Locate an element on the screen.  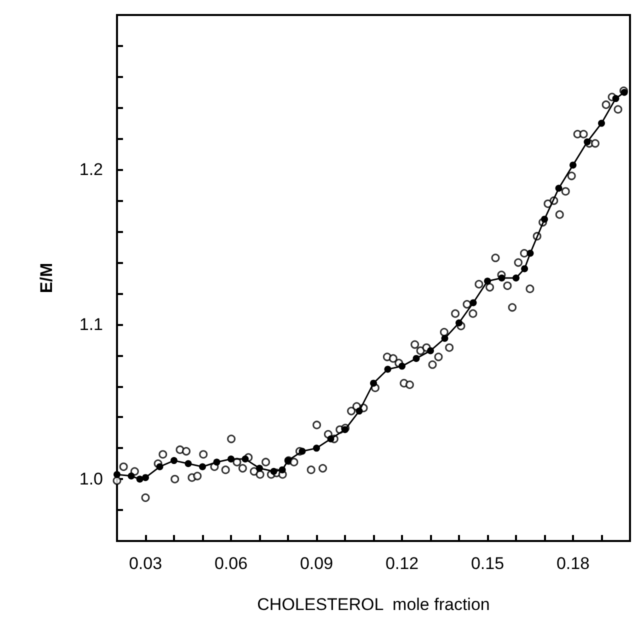
y-tick-label: 1.2 is located at coordinates (91, 170).